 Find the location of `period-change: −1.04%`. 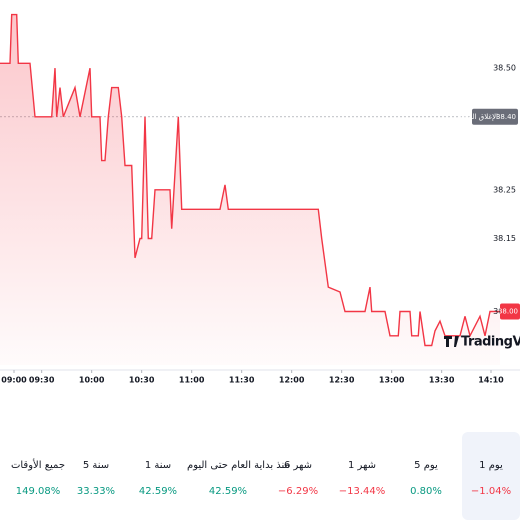

period-change: −1.04% is located at coordinates (491, 491).